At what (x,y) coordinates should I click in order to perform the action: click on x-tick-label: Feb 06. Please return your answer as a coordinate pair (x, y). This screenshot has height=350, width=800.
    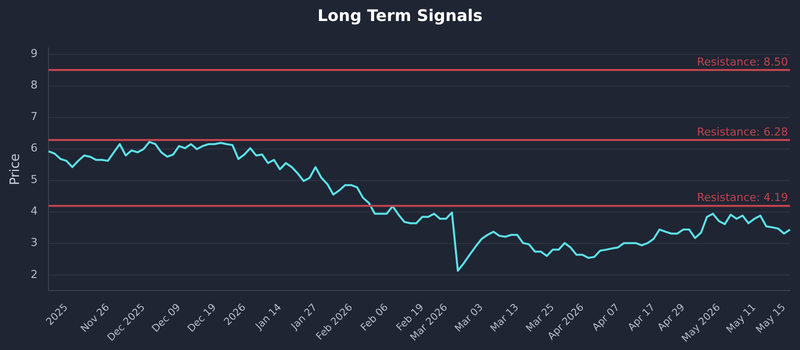
    Looking at the image, I should click on (375, 318).